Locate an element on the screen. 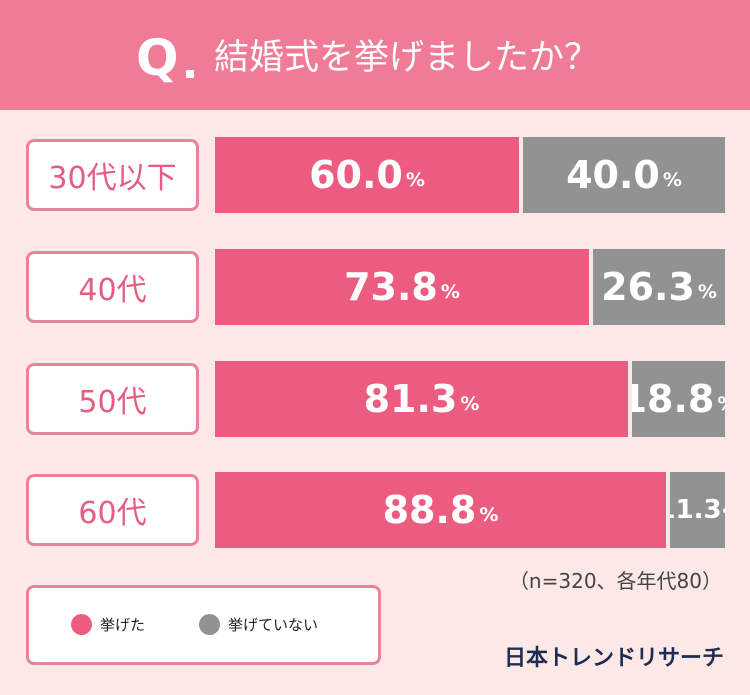 The image size is (750, 695). category-label: 50代 is located at coordinates (112, 399).